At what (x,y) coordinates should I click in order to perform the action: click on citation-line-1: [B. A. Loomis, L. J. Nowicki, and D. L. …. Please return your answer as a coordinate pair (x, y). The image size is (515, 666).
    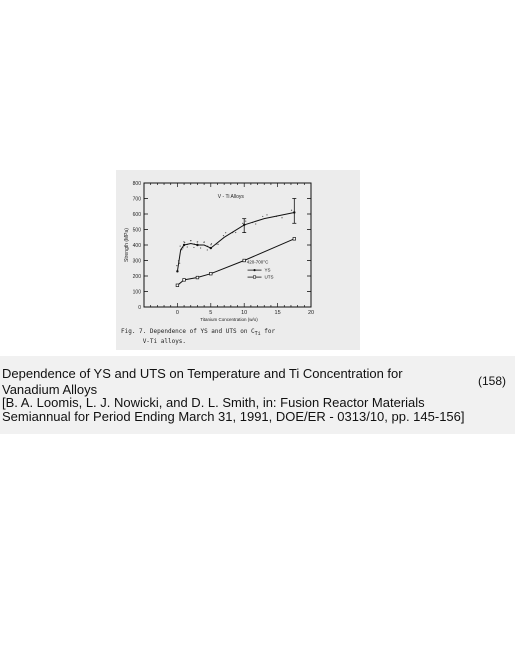
    Looking at the image, I should click on (213, 402).